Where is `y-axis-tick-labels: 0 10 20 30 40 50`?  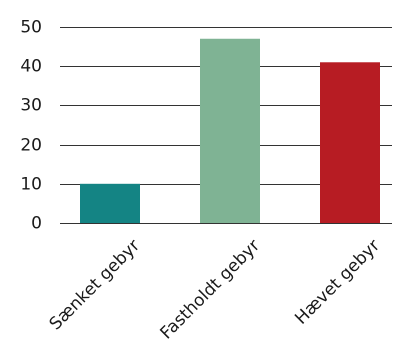
y-axis-tick-labels: 0 10 20 30 40 50 is located at coordinates (31, 126).